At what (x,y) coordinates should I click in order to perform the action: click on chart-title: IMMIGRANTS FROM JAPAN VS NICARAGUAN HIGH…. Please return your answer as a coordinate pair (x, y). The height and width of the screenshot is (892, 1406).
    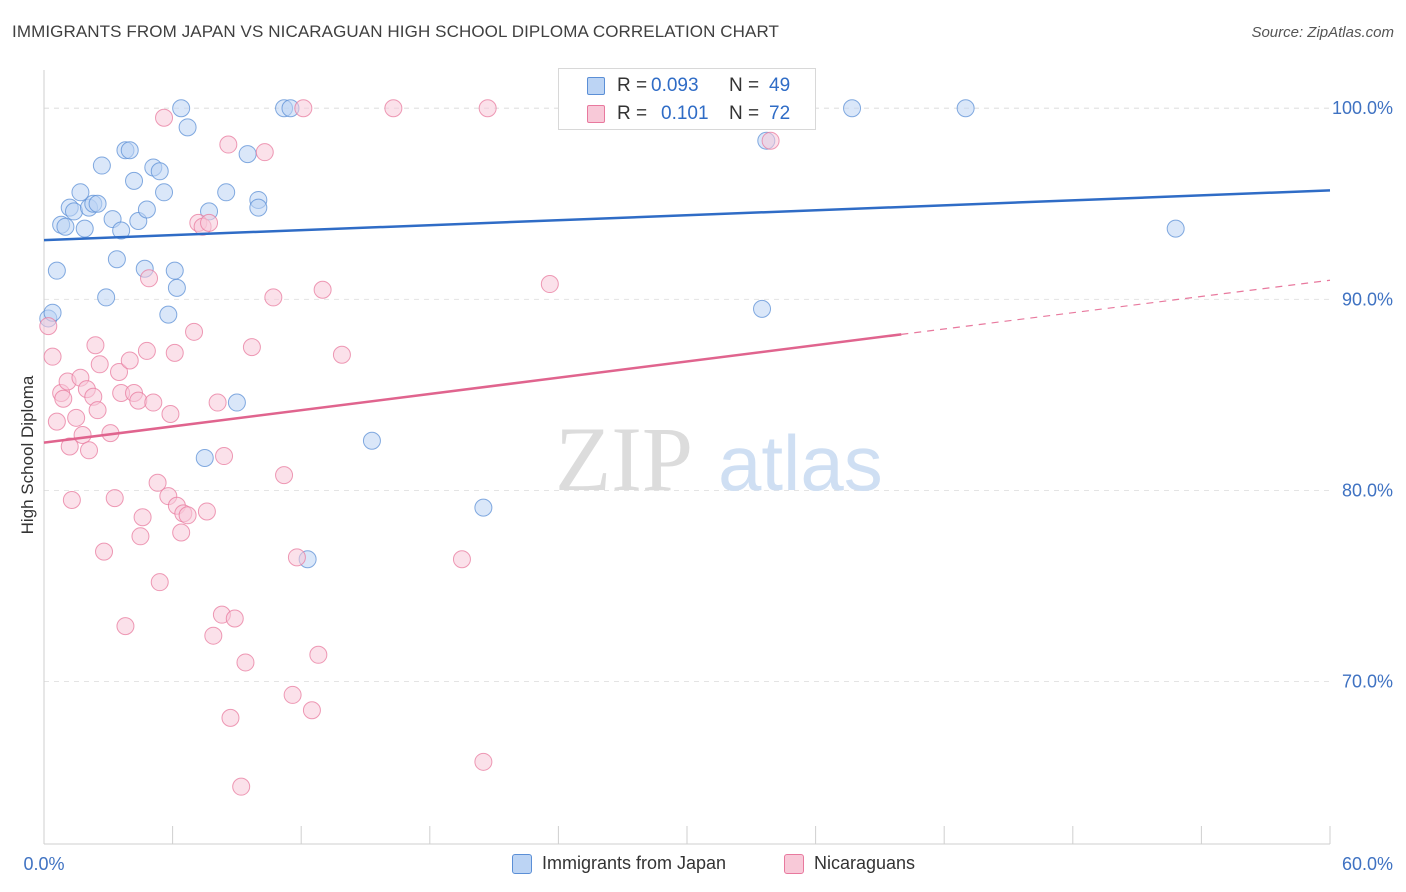
    Looking at the image, I should click on (396, 31).